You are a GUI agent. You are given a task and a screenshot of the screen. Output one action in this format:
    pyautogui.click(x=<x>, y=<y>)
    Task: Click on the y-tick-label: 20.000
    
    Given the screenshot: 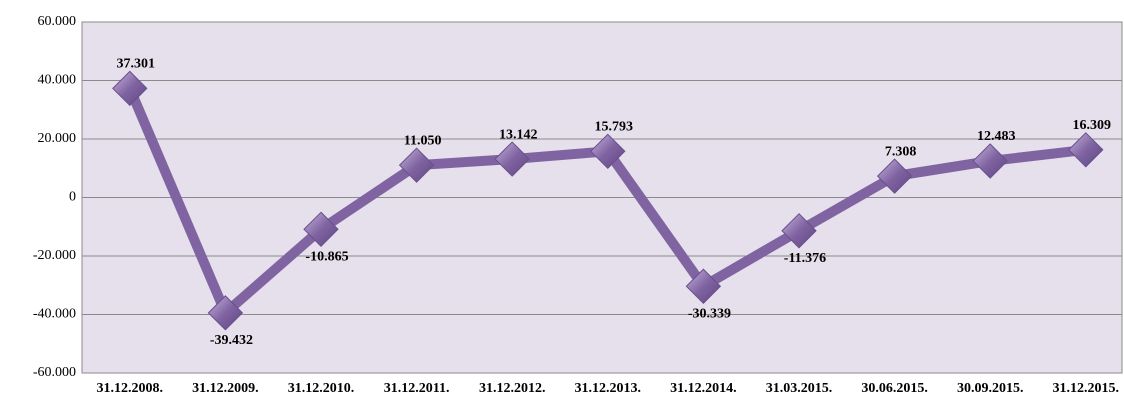 What is the action you would take?
    pyautogui.click(x=57, y=138)
    